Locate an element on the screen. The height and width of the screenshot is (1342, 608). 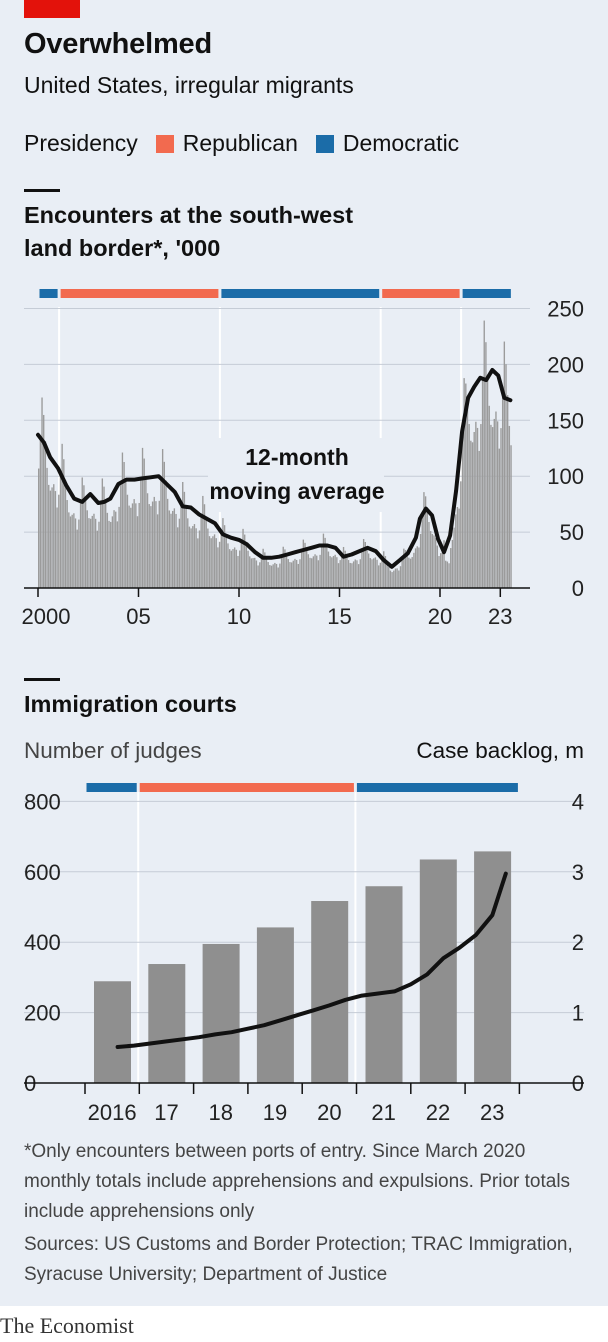
moving-average-annotation: moving average is located at coordinates (296, 491).